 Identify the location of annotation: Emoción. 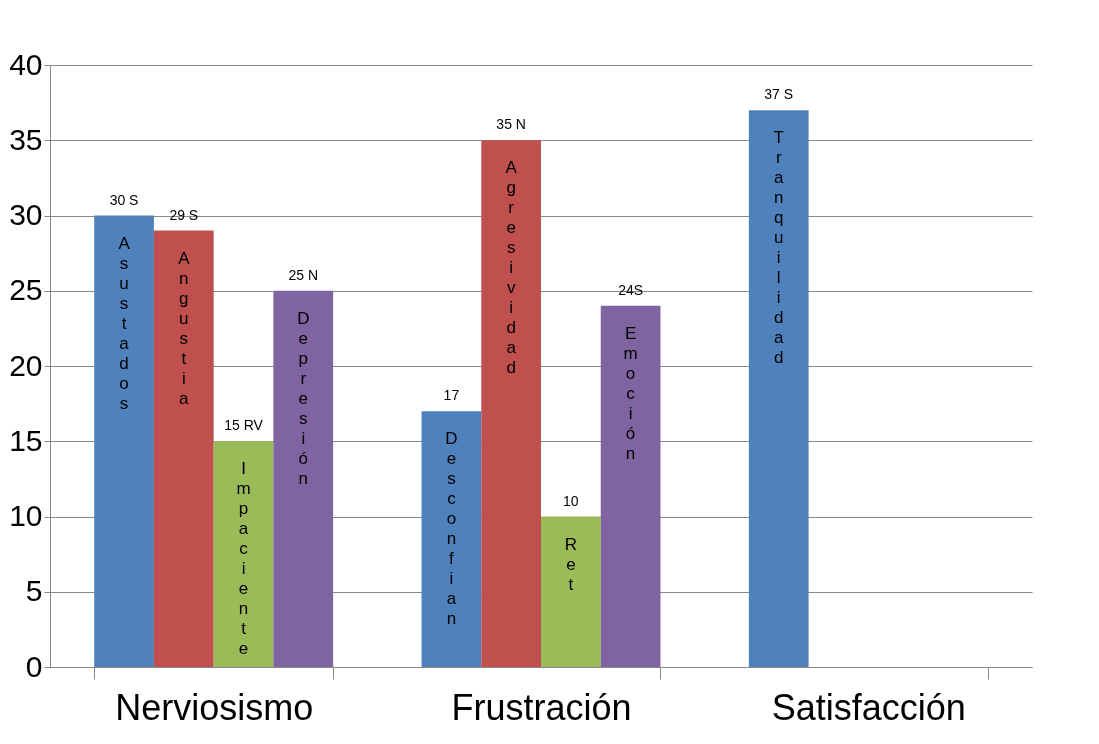
(630, 393).